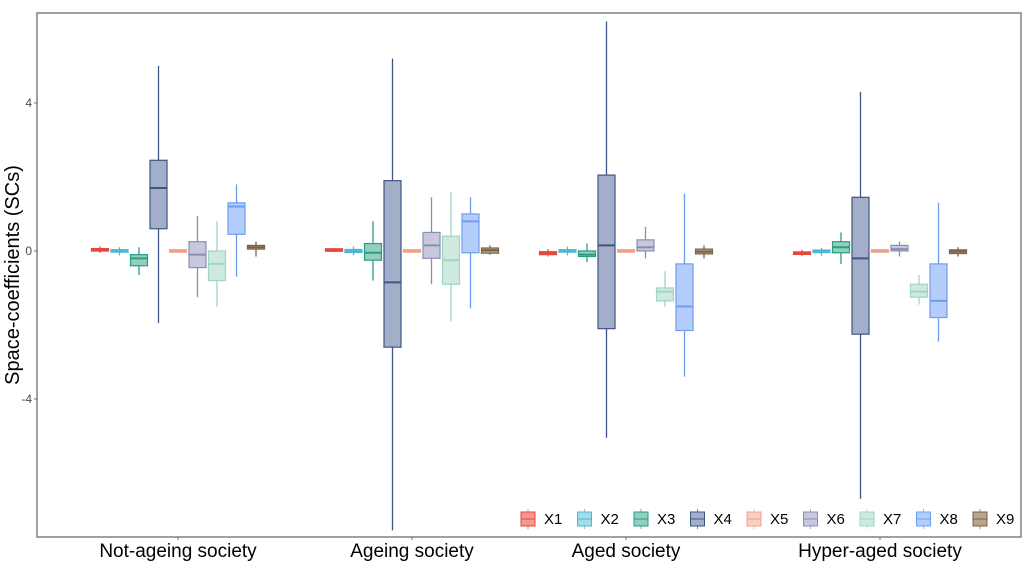  I want to click on legend-label: X6, so click(836, 519).